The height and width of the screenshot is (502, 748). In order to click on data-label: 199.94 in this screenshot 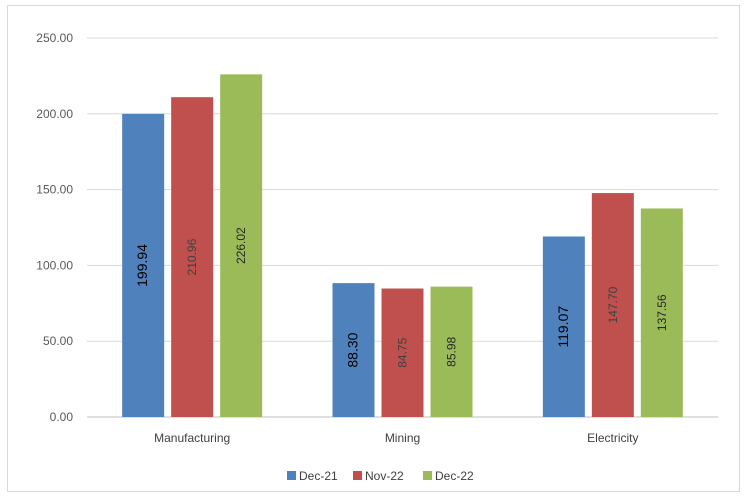, I will do `click(142, 265)`.